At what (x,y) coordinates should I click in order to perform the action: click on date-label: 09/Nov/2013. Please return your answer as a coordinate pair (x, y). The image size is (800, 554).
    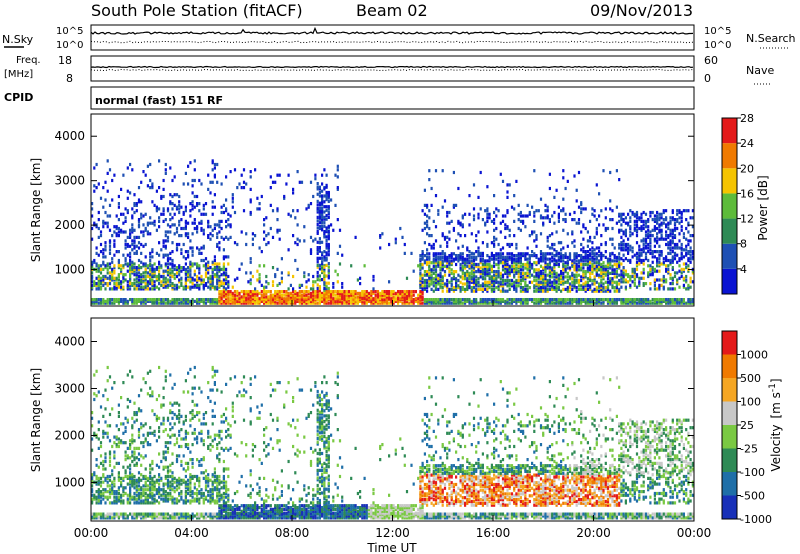
    Looking at the image, I should click on (641, 10).